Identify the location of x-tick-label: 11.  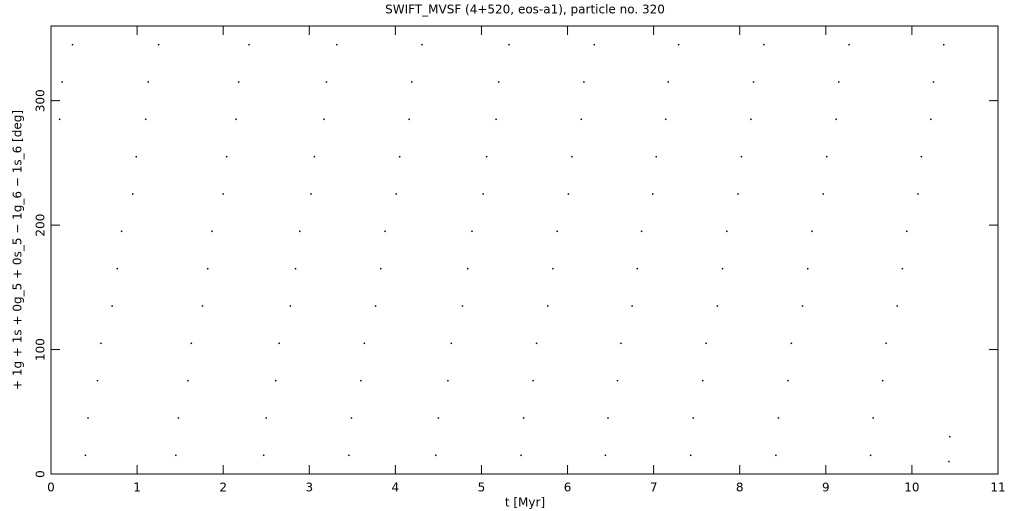
(997, 488).